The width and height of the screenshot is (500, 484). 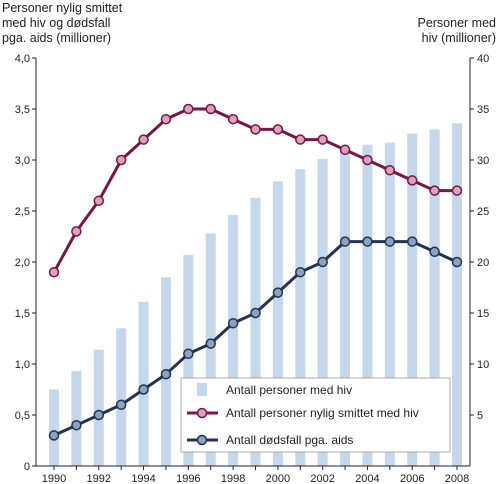 What do you see at coordinates (143, 389) in the screenshot?
I see `point-deaths-1994` at bounding box center [143, 389].